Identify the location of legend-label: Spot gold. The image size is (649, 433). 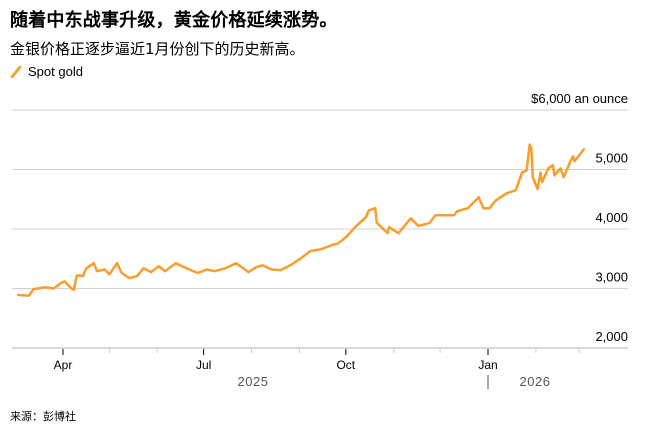
(55, 71).